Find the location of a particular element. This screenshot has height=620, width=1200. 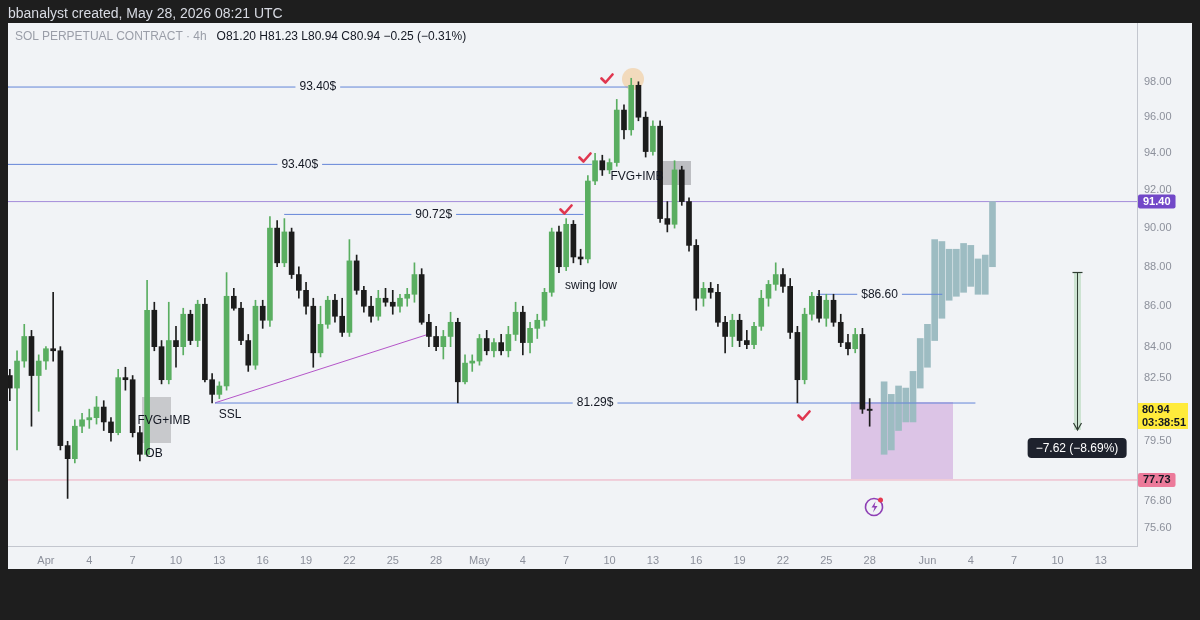

series-label: 81.29$ is located at coordinates (595, 402).